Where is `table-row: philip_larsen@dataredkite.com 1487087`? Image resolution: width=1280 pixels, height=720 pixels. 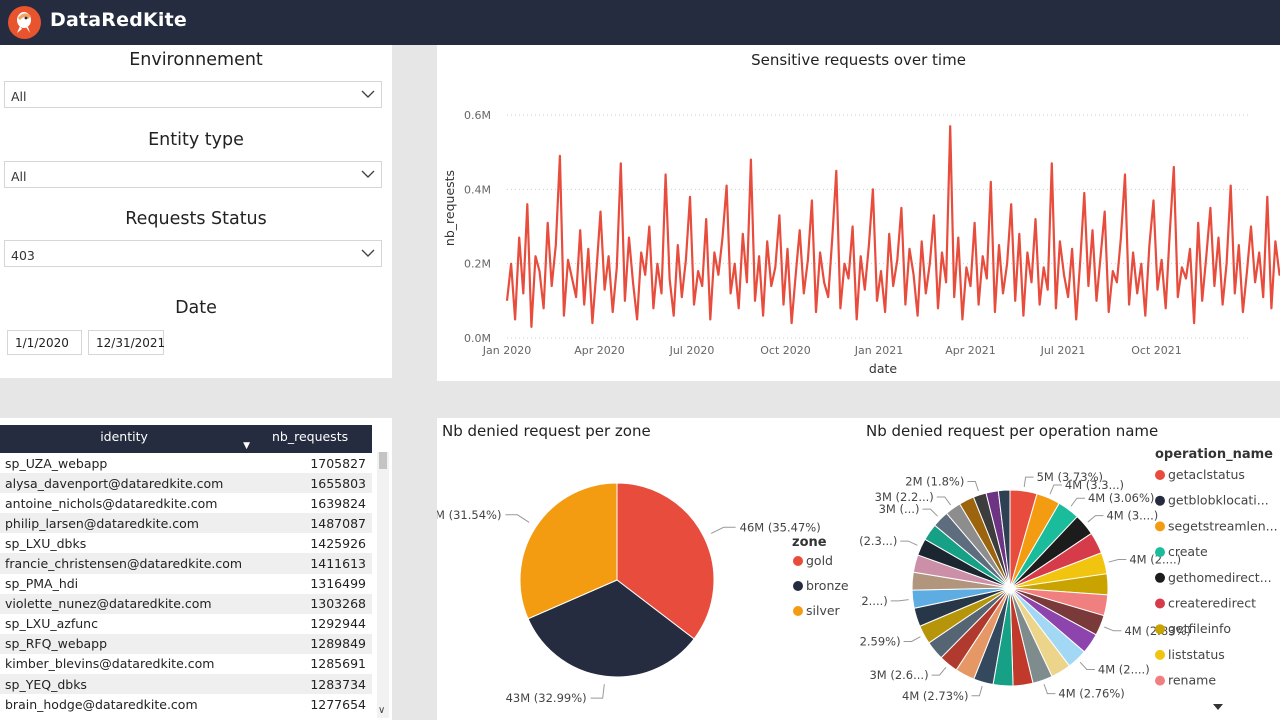
table-row: philip_larsen@dataredkite.com 1487087 is located at coordinates (186, 523).